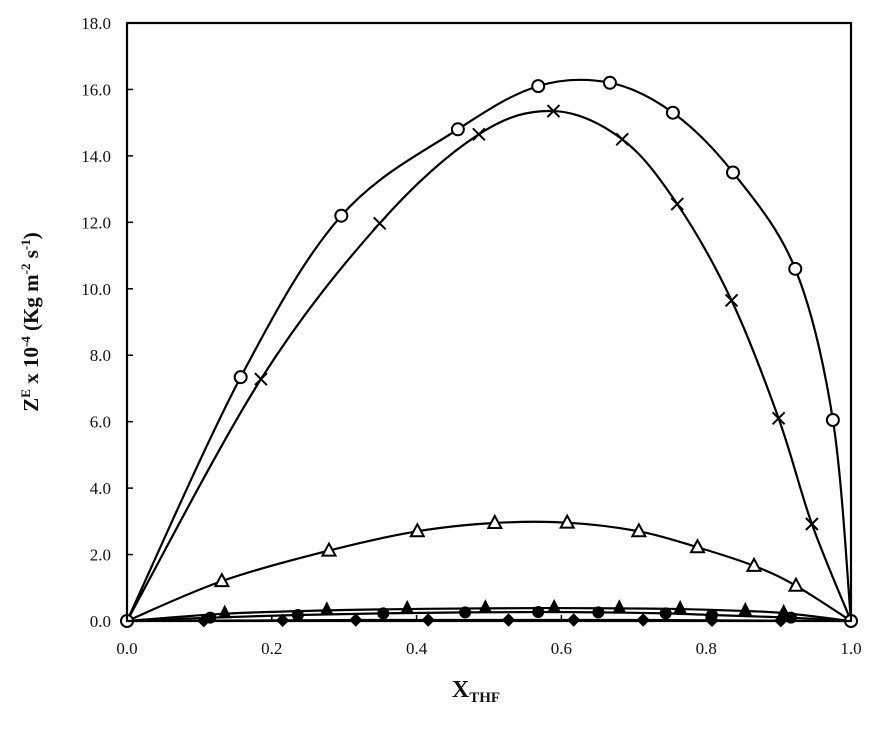 The width and height of the screenshot is (882, 732). I want to click on x-tick-label: 0.8, so click(706, 648).